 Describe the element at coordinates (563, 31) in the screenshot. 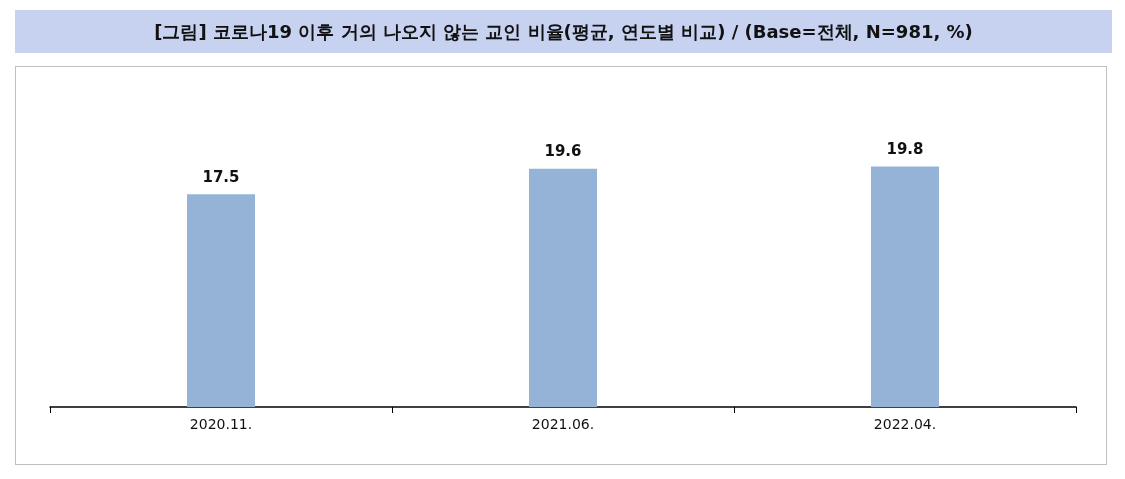

I see `chart-title: [그림] 코로나19 이후 거의 나오지 않는 교인 비율(평균, 연도별 비교) / (Base=전체, N=981, %)` at that location.